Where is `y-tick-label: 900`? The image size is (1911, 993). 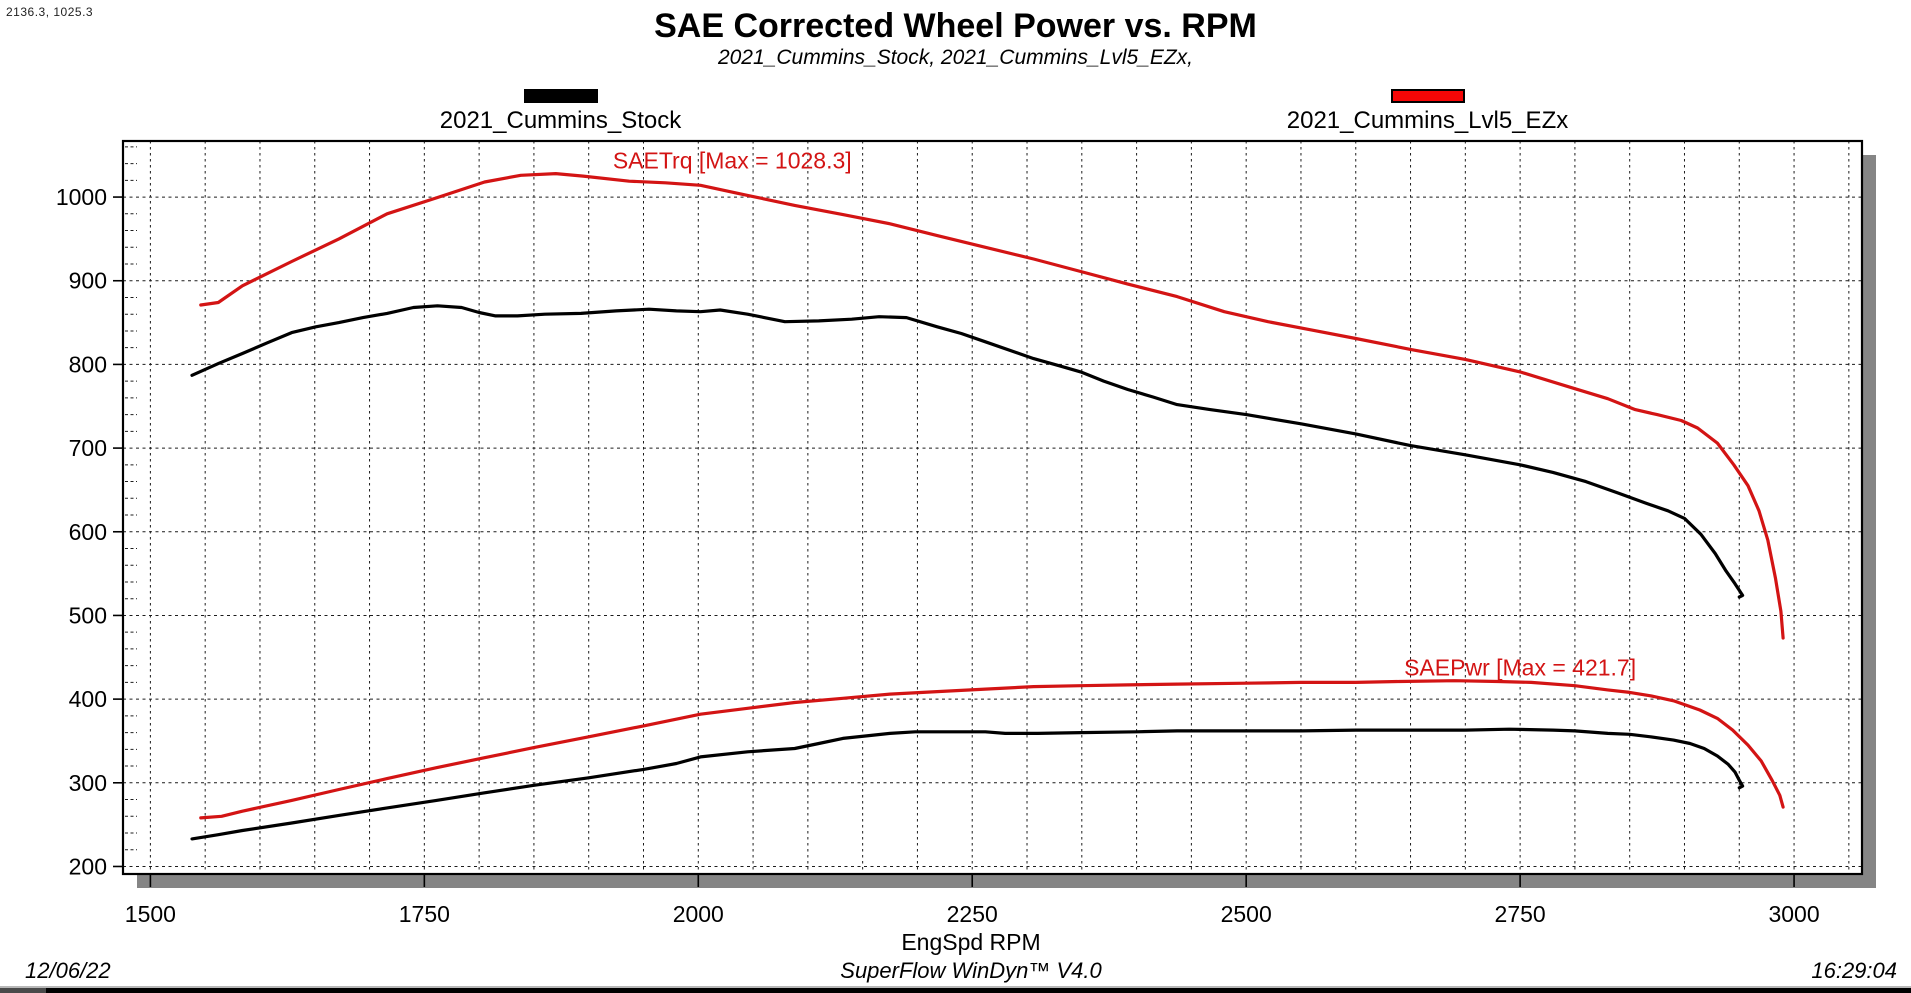
y-tick-label: 900 is located at coordinates (88, 281).